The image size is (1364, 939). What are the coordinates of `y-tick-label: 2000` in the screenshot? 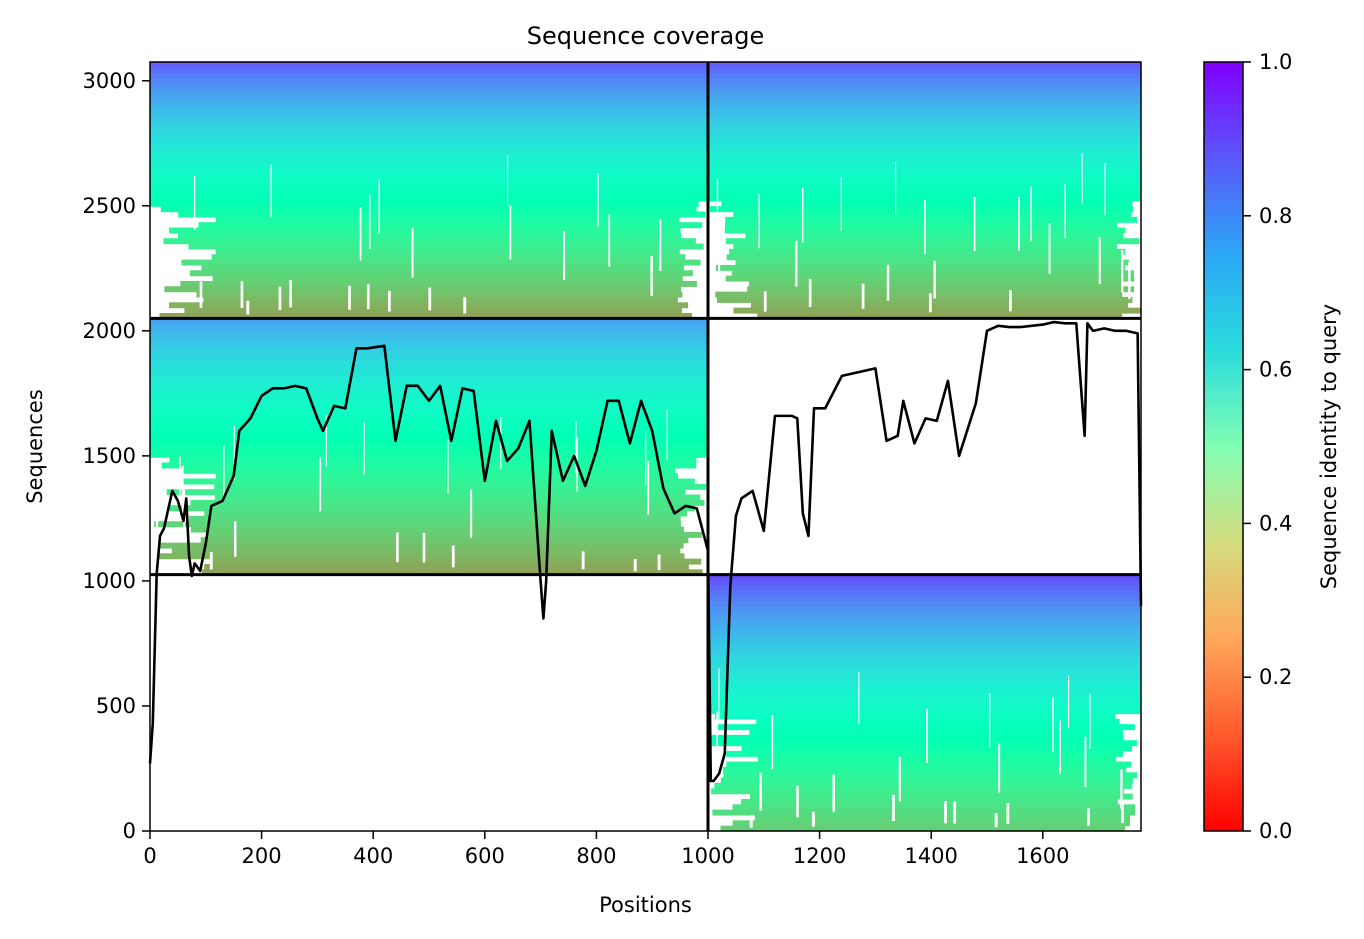 It's located at (109, 331).